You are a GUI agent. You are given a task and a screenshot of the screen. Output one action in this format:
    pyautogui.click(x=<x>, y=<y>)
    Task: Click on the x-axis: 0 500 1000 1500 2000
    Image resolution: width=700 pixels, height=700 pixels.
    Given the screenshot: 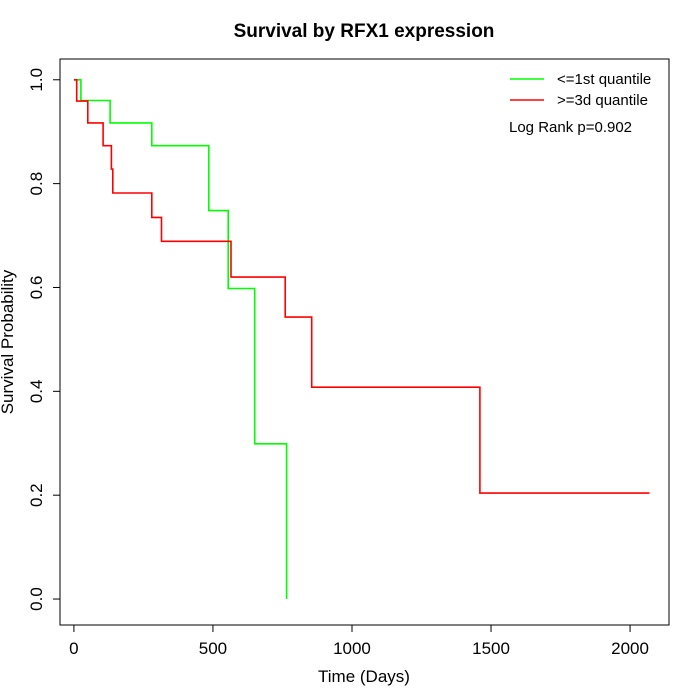 What is the action you would take?
    pyautogui.click(x=359, y=641)
    